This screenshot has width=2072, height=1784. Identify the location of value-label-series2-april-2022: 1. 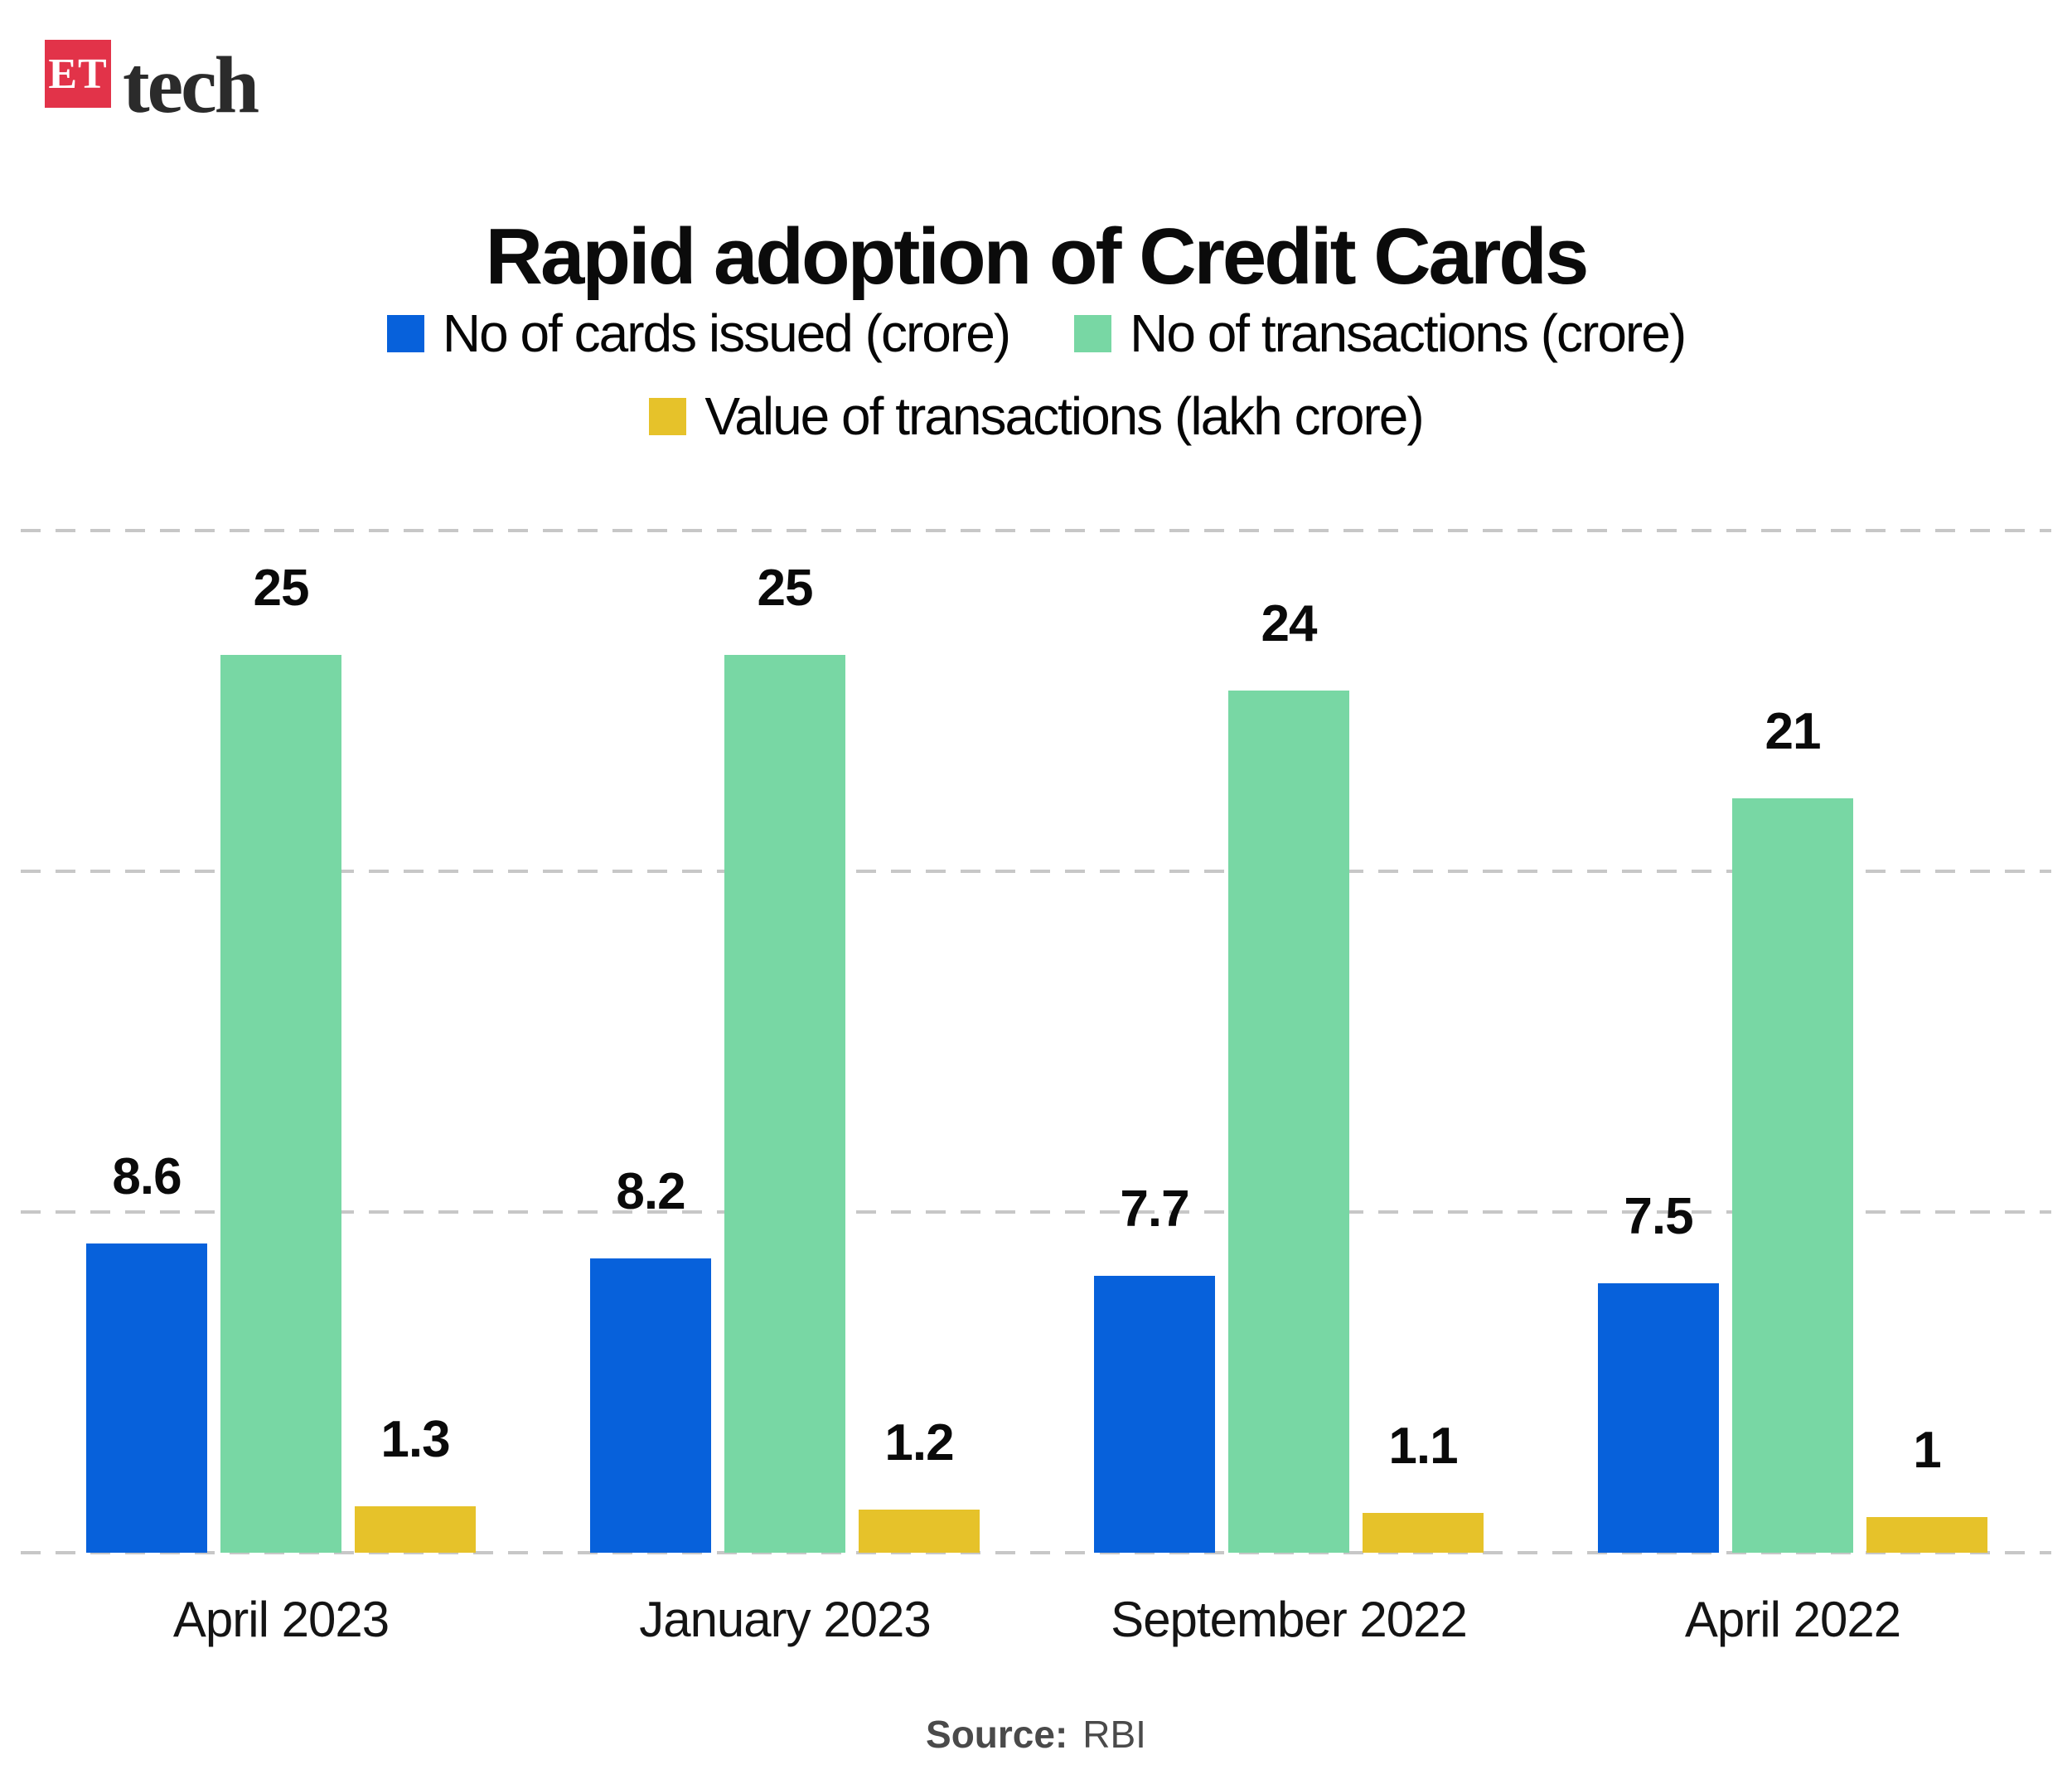
(1927, 1450).